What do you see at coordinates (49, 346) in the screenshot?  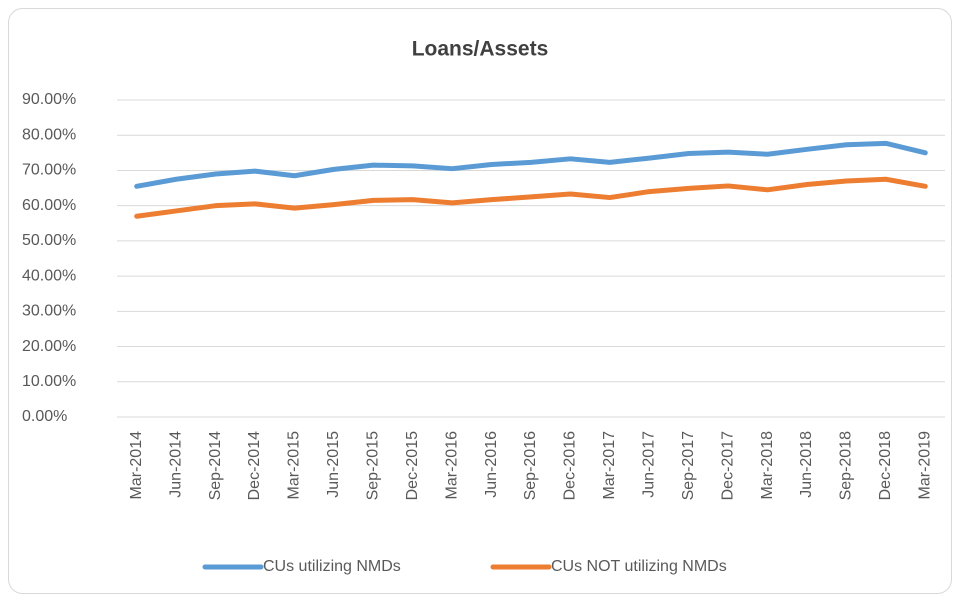 I see `y-tick-label: 20.00%` at bounding box center [49, 346].